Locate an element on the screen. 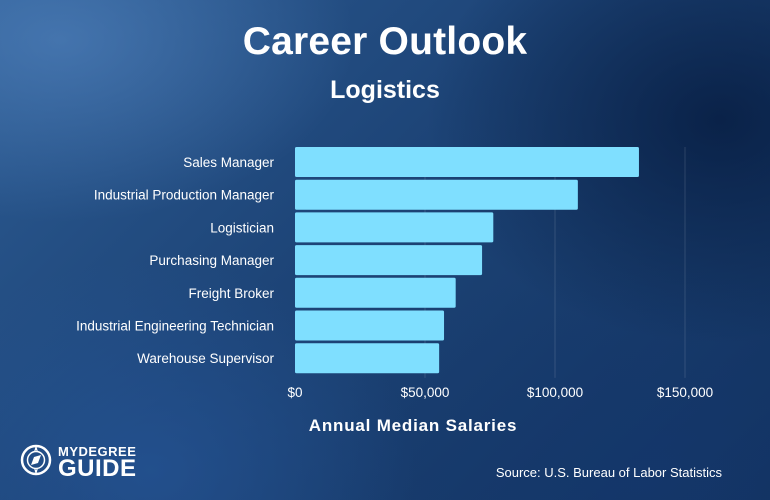 This screenshot has width=770, height=500. logo-text-bottom: GUIDE is located at coordinates (97, 468).